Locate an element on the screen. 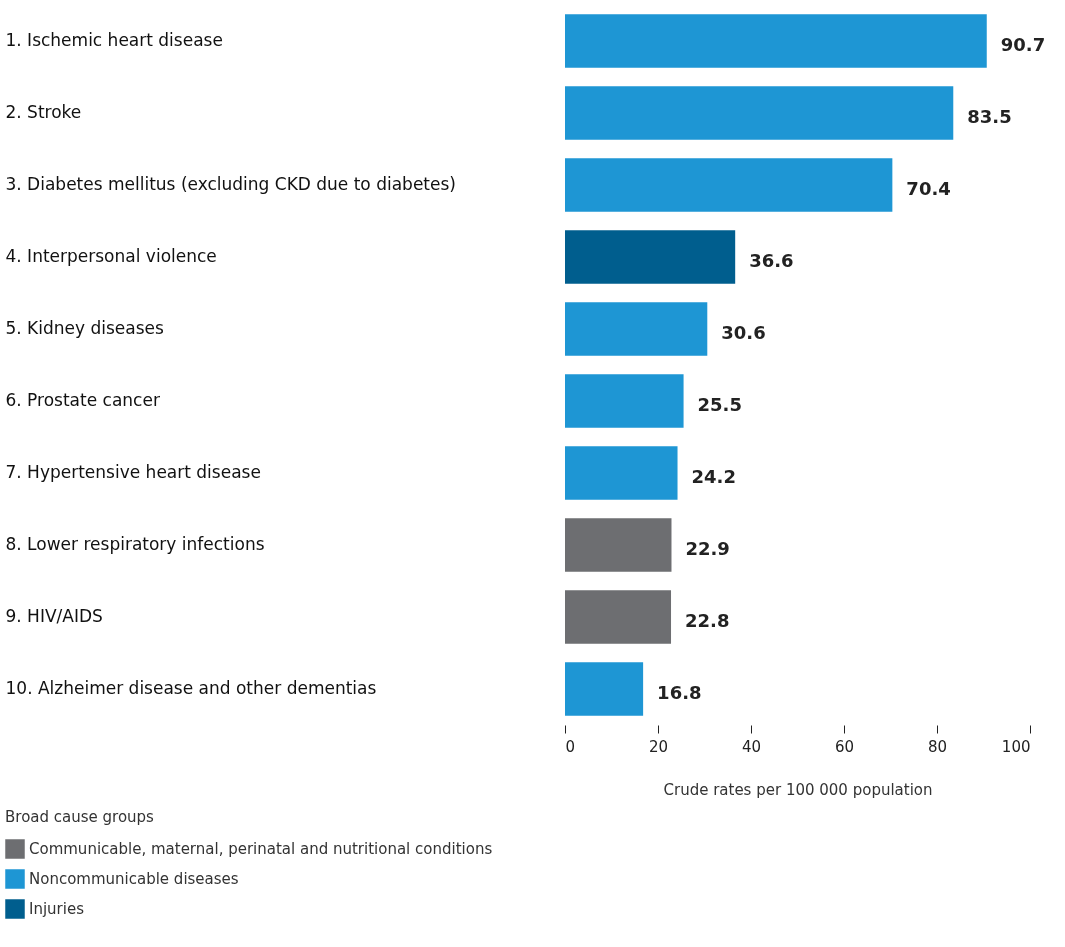 This screenshot has height=947, width=1065. legend-title: Broad cause groups is located at coordinates (80, 817).